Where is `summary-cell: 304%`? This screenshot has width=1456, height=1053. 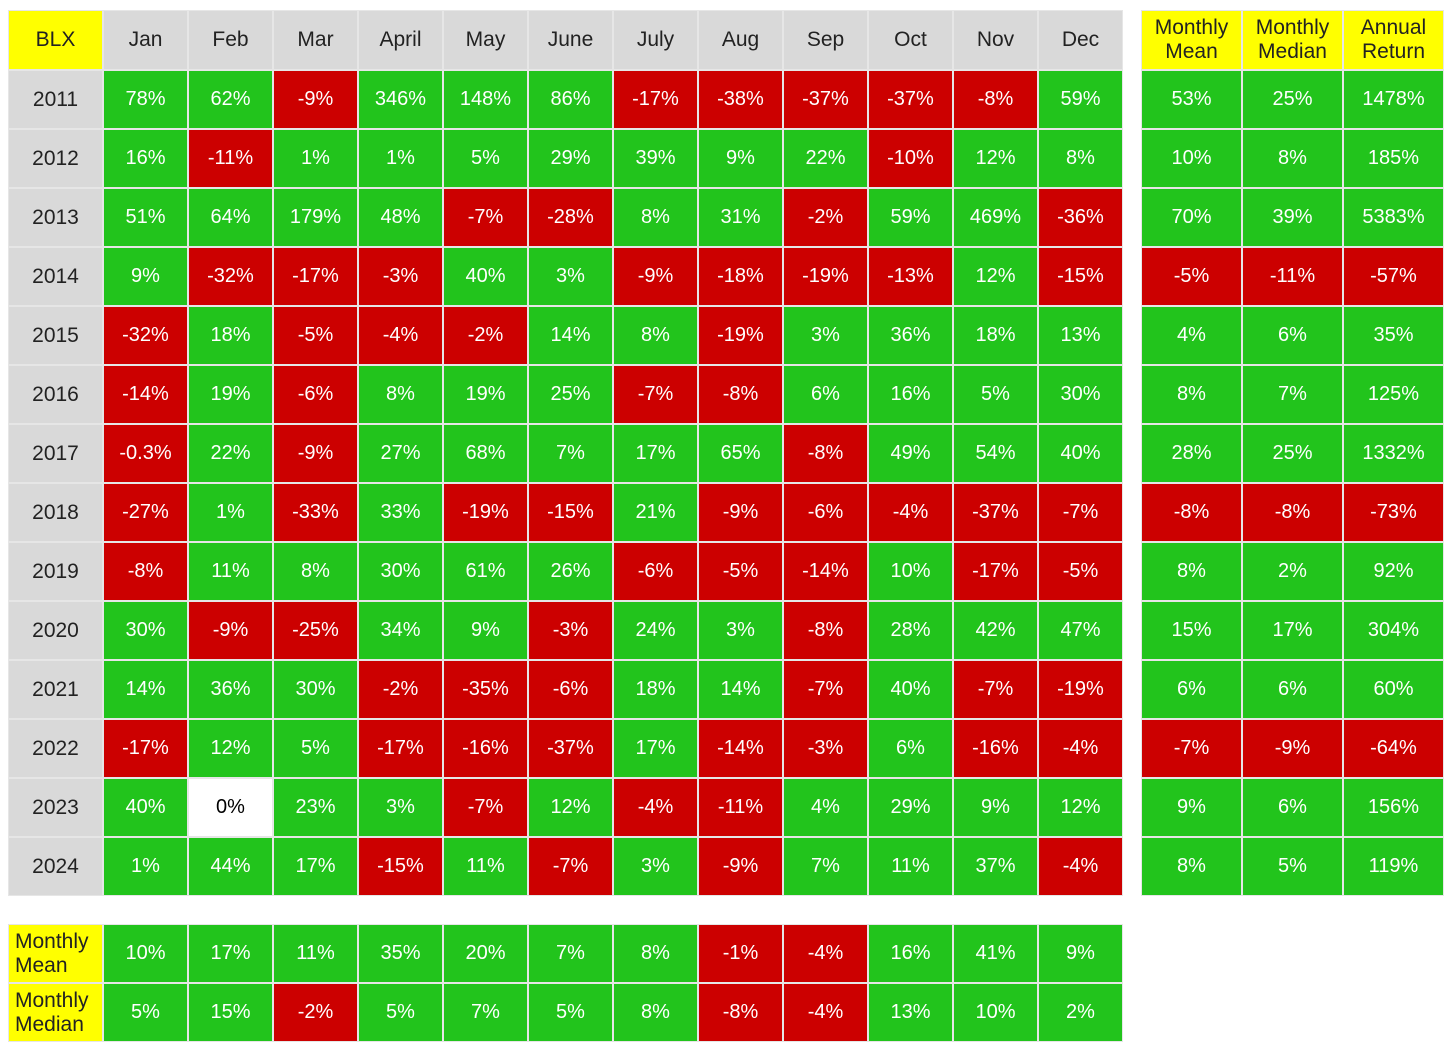 summary-cell: 304% is located at coordinates (1393, 630).